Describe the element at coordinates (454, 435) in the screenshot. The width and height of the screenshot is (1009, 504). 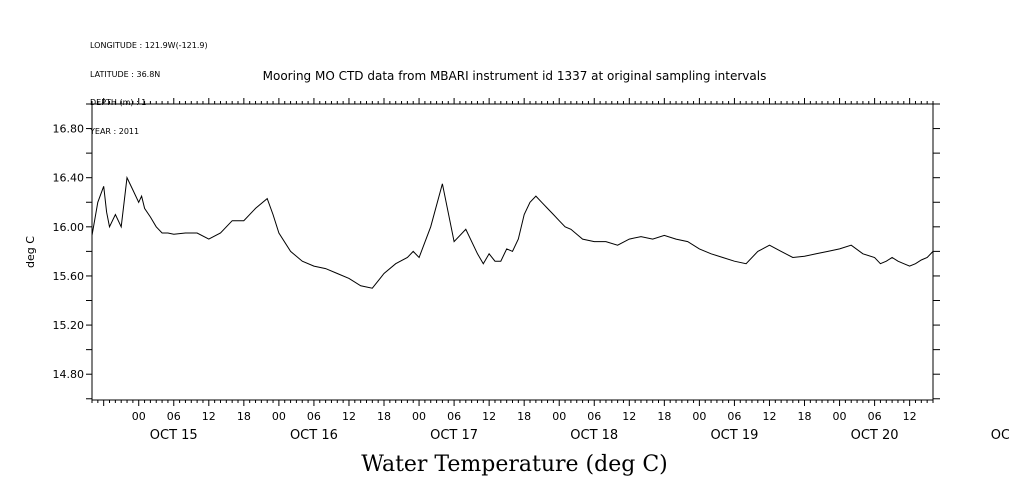
I see `x-day-label: OCT 17` at that location.